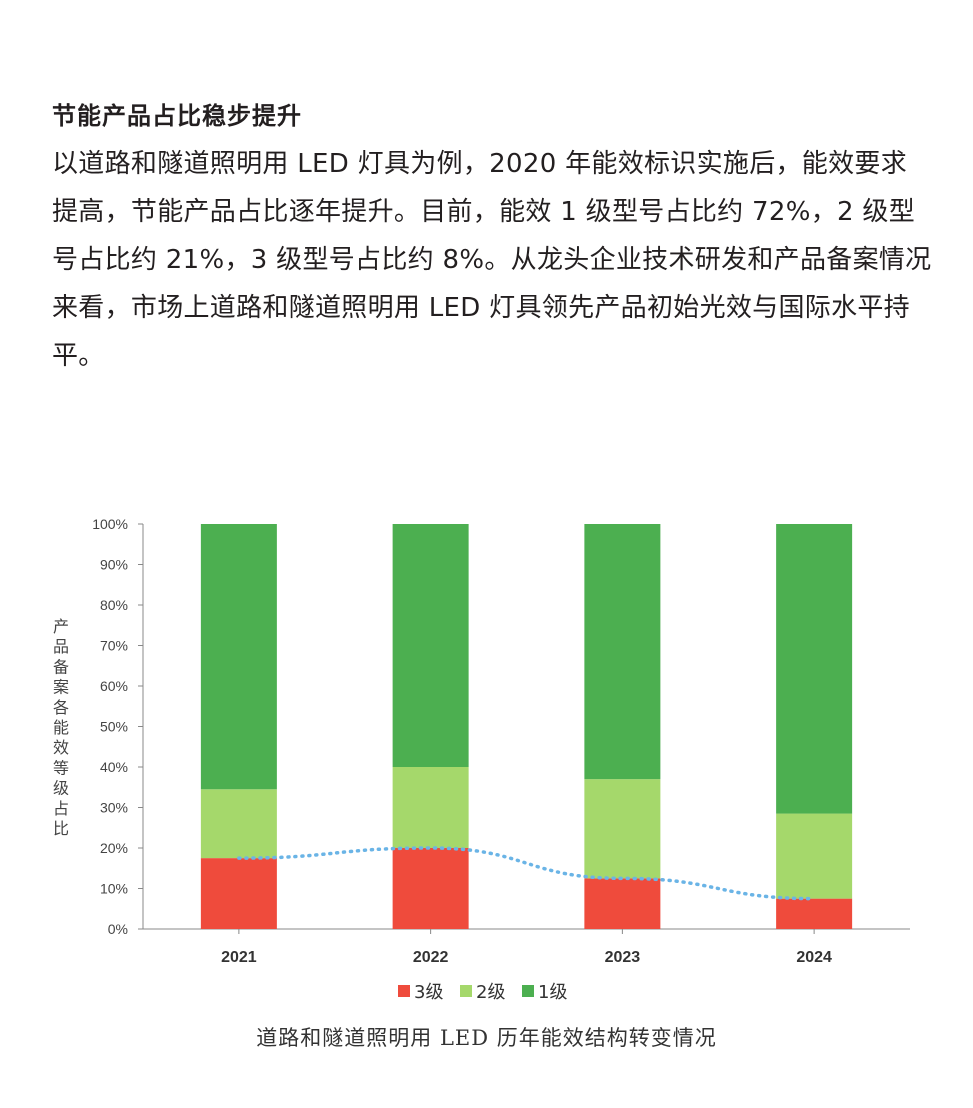 This screenshot has height=1108, width=973. Describe the element at coordinates (466, 991) in the screenshot. I see `legend-swatch-2级` at that location.